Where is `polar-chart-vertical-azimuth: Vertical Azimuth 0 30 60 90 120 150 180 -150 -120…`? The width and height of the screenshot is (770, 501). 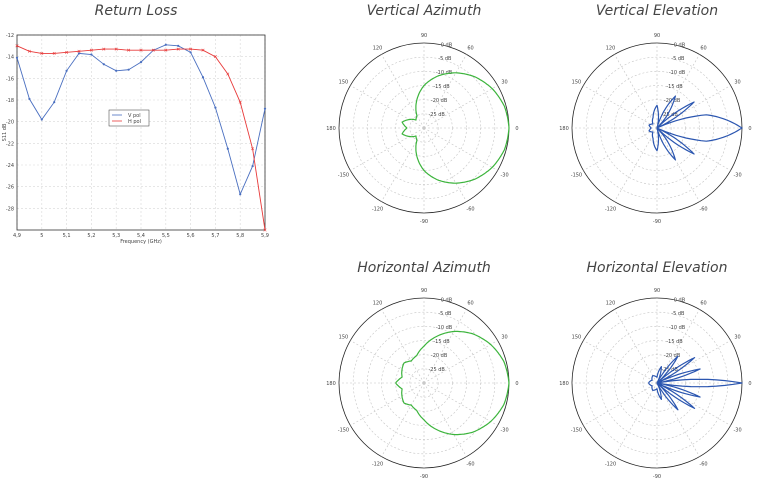 polar-chart-vertical-azimuth: Vertical Azimuth 0 30 60 90 120 150 180 -150 -120… is located at coordinates (422, 114).